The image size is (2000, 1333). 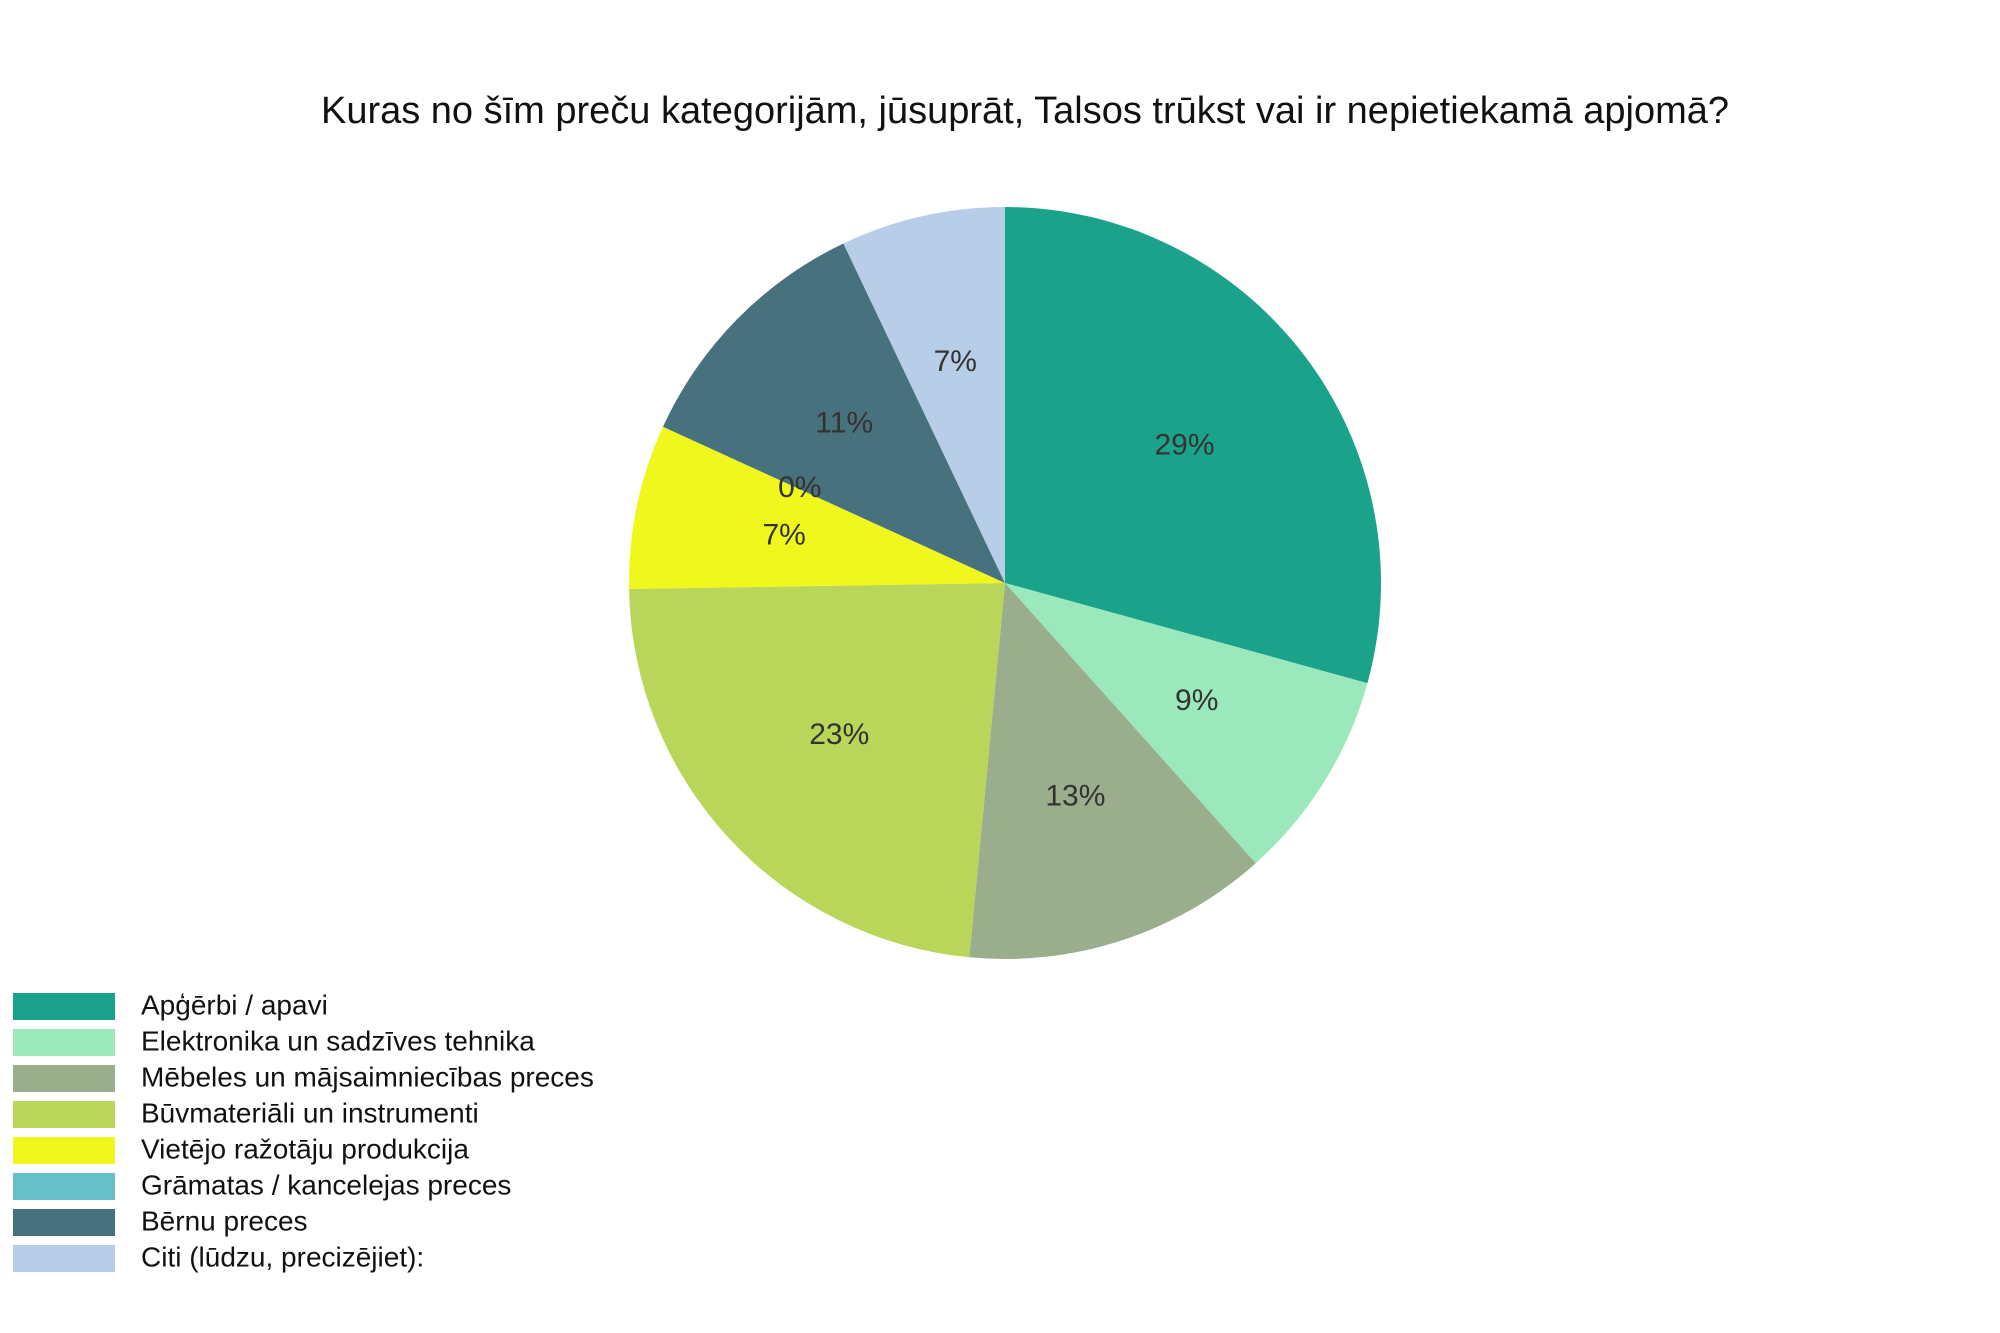 I want to click on legend-label: Mēbeles un mājsaimniecības preces, so click(x=367, y=1076).